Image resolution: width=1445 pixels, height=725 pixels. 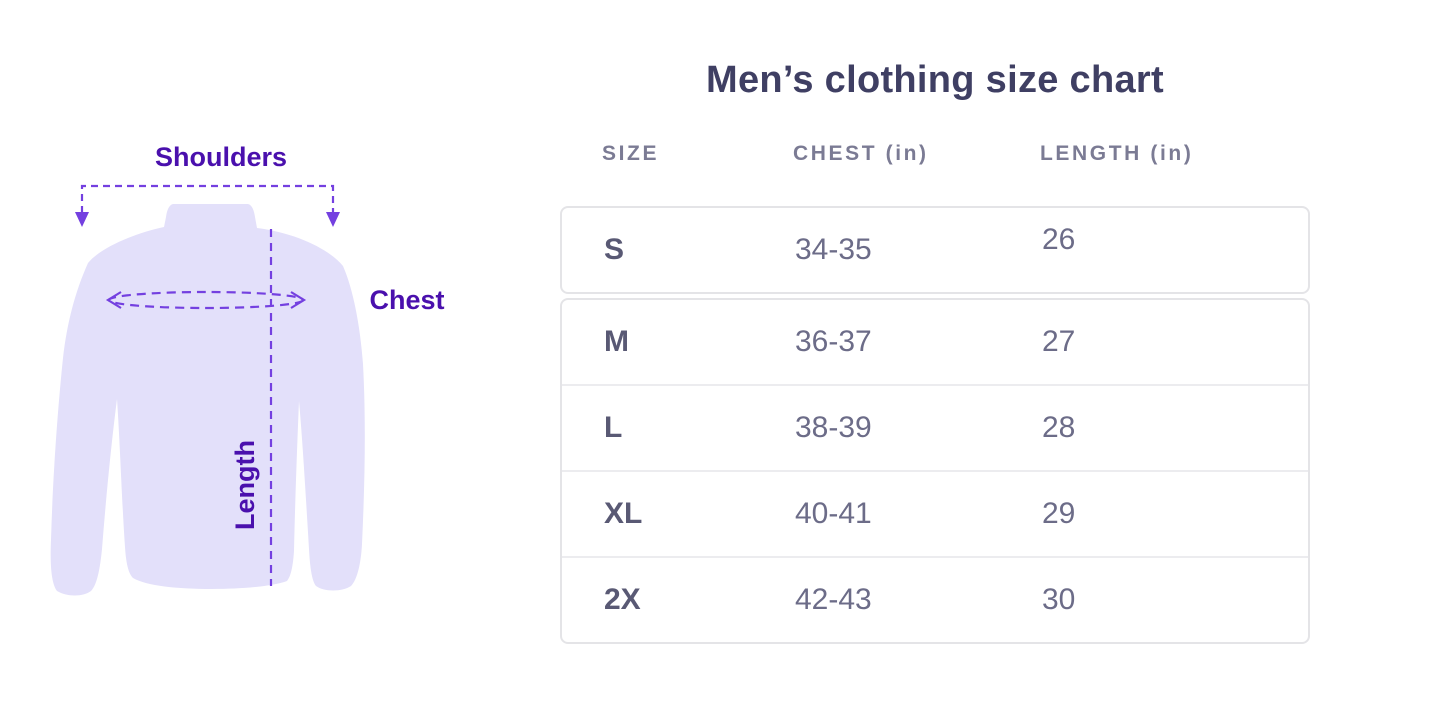 I want to click on size-cell: S, so click(x=614, y=249).